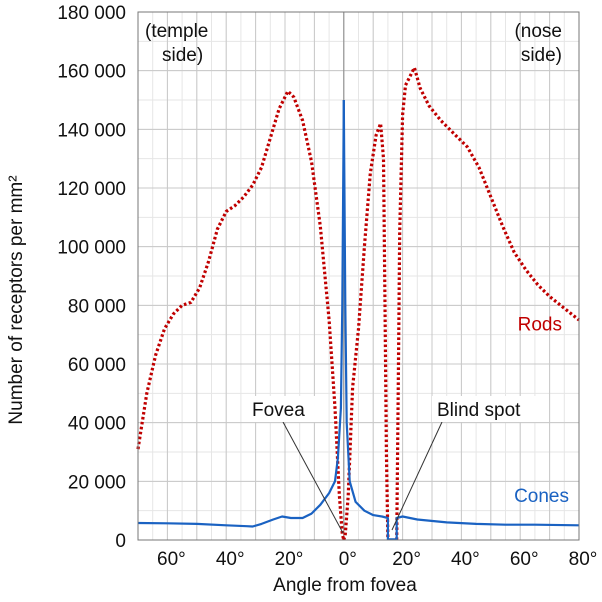 The width and height of the screenshot is (602, 602). Describe the element at coordinates (97, 424) in the screenshot. I see `y-tick-label: 40 000` at that location.